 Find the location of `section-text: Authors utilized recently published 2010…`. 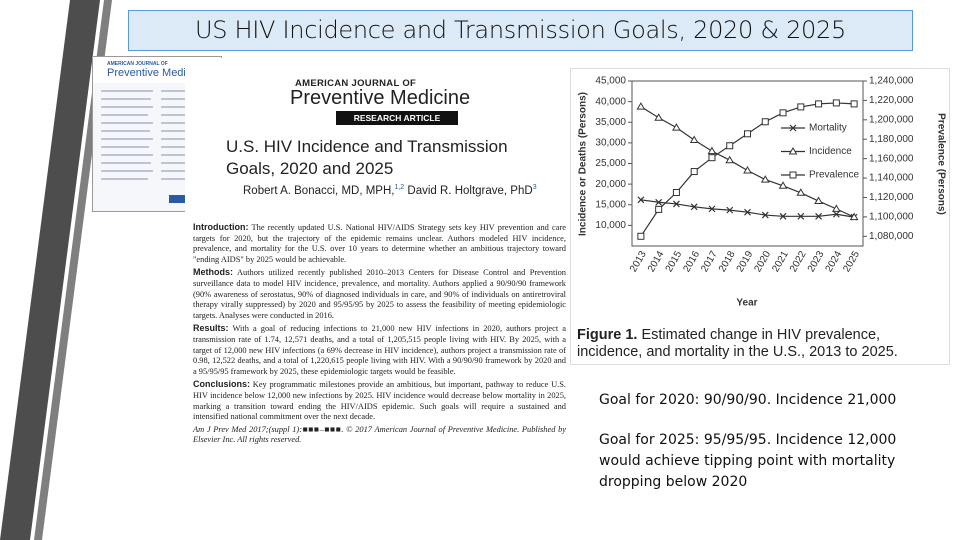

section-text: Authors utilized recently published 2010… is located at coordinates (379, 294).